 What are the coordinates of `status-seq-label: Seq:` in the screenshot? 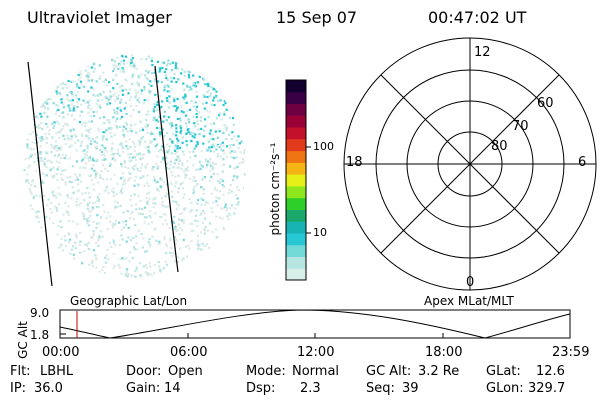 It's located at (380, 388).